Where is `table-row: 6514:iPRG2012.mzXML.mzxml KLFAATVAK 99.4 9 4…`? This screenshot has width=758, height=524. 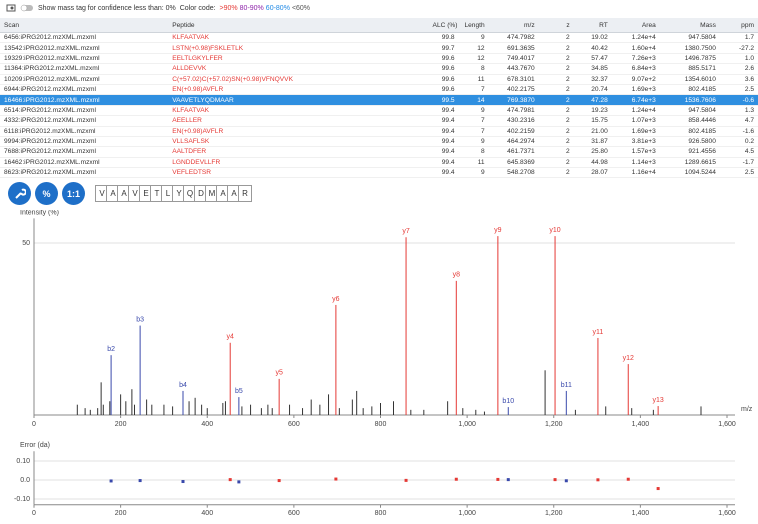 table-row: 6514:iPRG2012.mzXML.mzxml KLFAATVAK 99.4 9 4… is located at coordinates (379, 111).